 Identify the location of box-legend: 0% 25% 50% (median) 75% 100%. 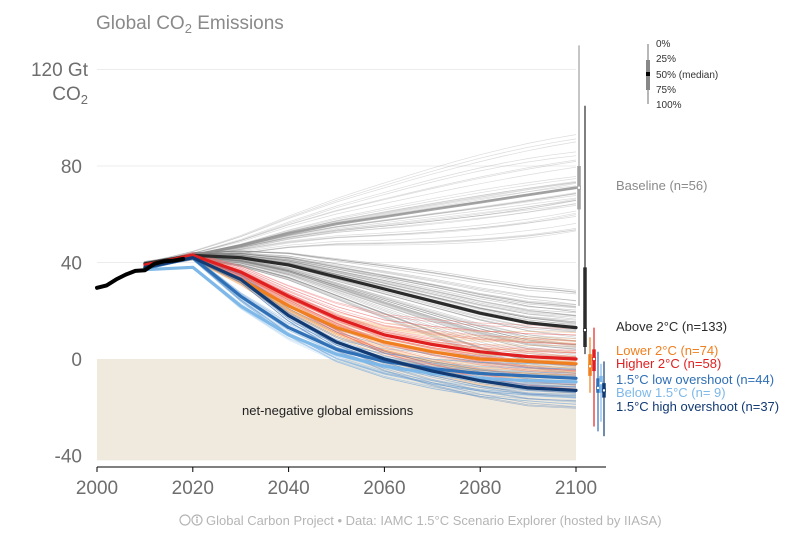
(682, 75).